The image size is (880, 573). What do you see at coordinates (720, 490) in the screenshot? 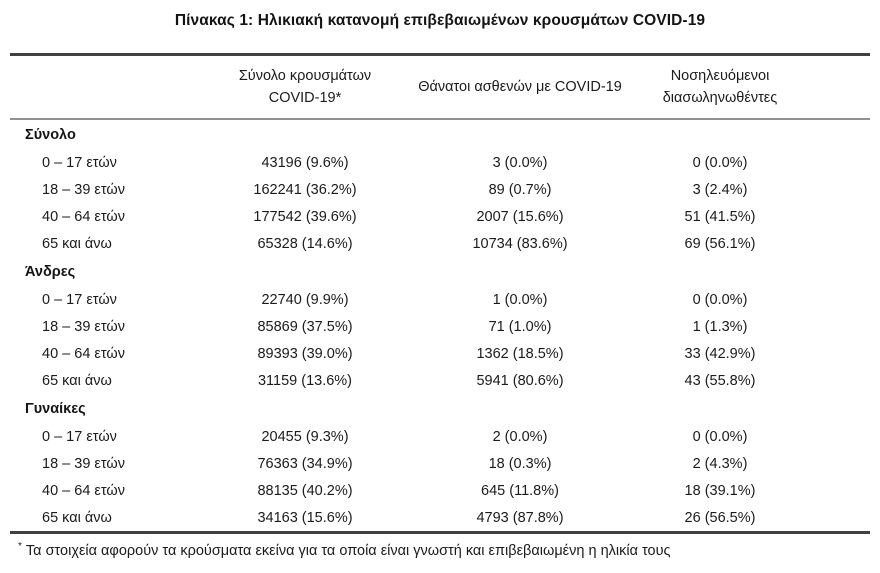
I see `cell-value: 18 (39.1%)` at bounding box center [720, 490].